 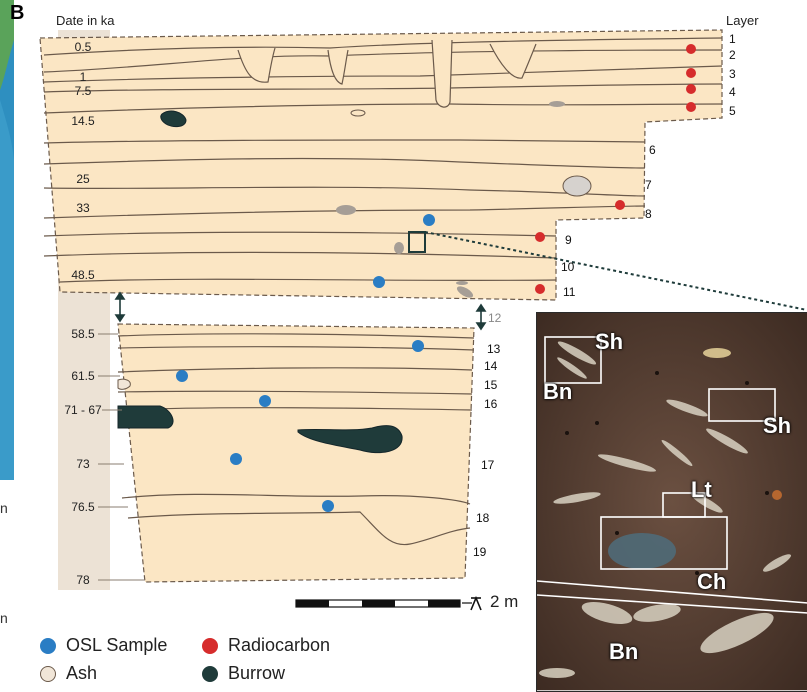 What do you see at coordinates (83, 334) in the screenshot?
I see `date-label: 58.5` at bounding box center [83, 334].